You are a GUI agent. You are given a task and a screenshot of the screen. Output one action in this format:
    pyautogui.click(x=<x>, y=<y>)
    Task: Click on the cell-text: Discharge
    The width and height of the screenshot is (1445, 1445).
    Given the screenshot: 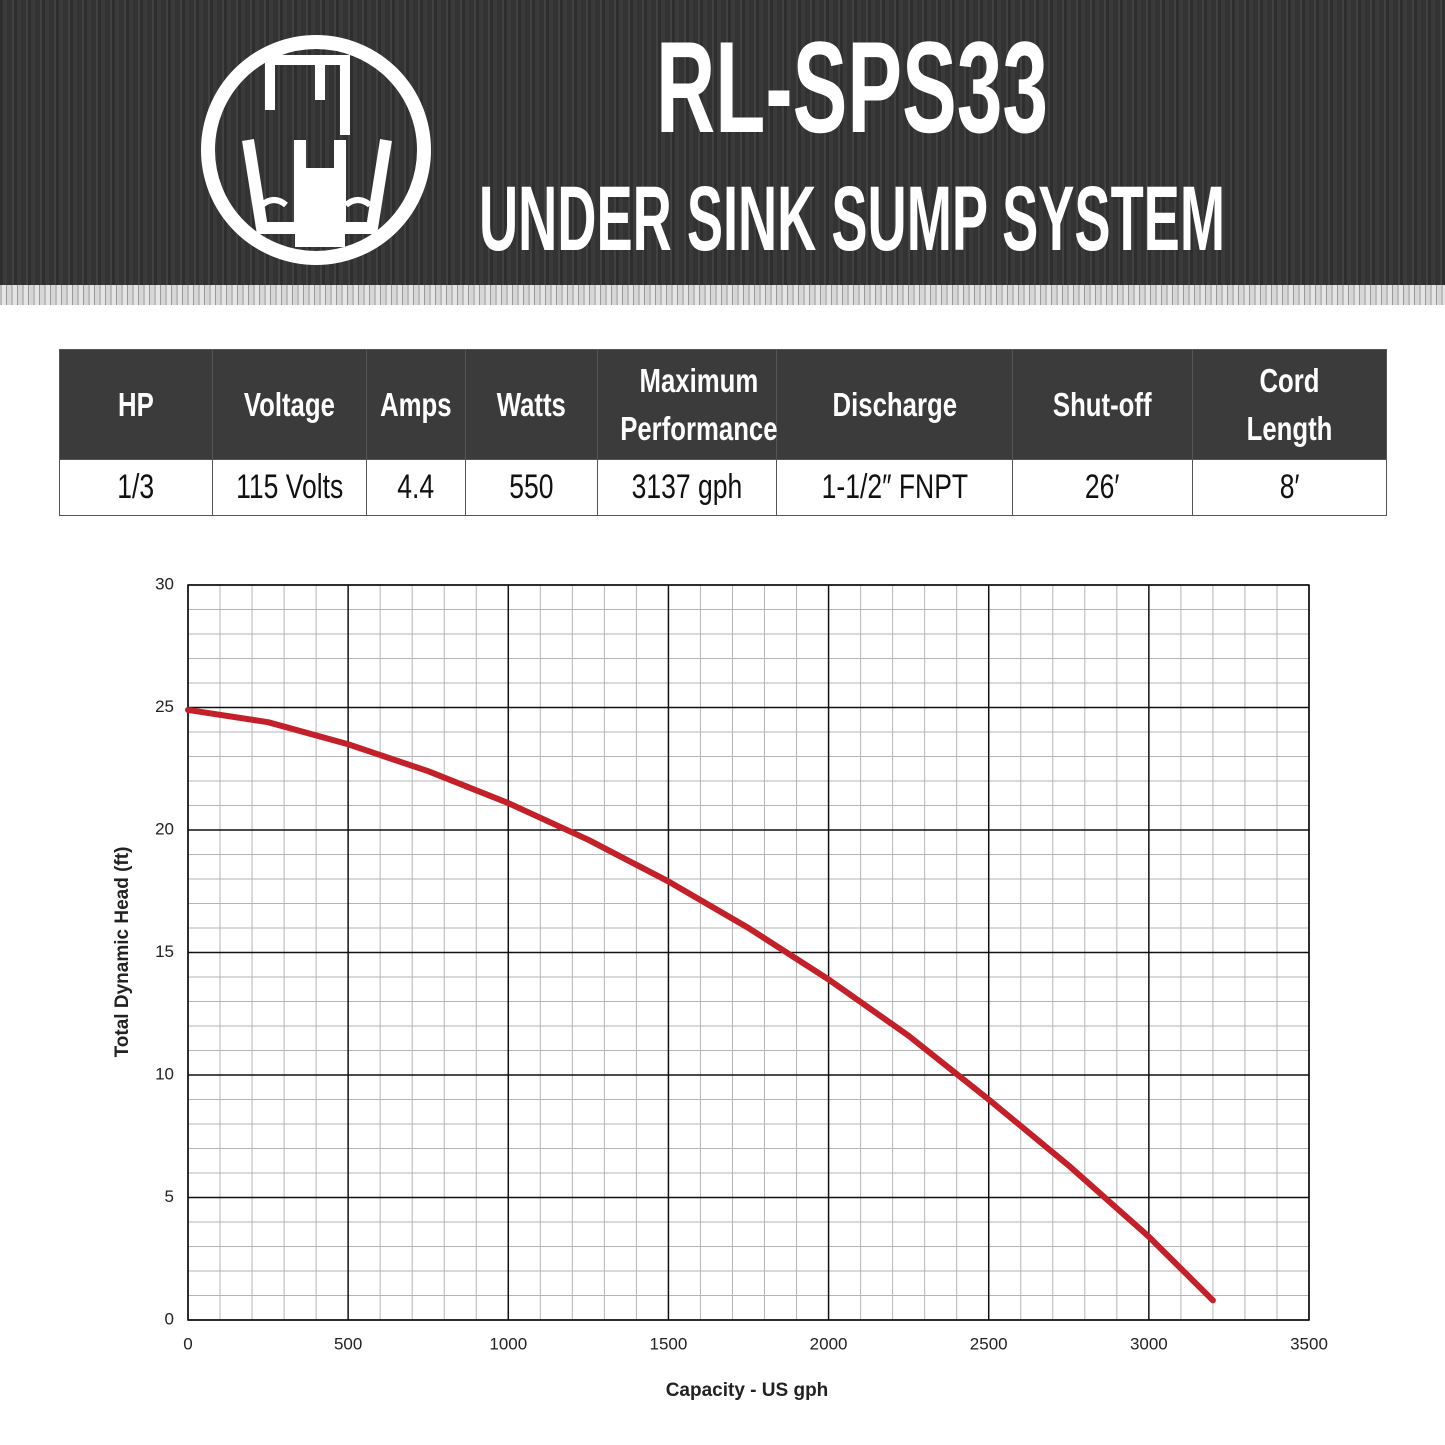 What is the action you would take?
    pyautogui.click(x=894, y=404)
    